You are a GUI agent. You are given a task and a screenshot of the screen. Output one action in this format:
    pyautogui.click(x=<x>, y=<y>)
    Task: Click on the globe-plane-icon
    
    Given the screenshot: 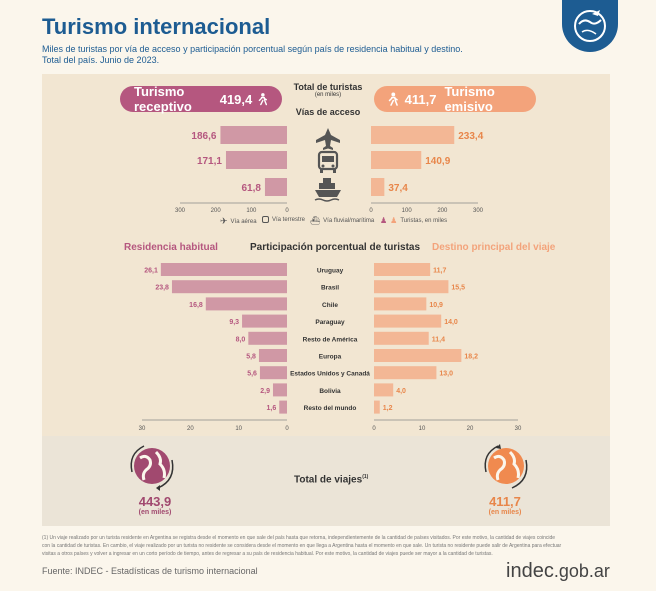 What is the action you would take?
    pyautogui.click(x=590, y=26)
    